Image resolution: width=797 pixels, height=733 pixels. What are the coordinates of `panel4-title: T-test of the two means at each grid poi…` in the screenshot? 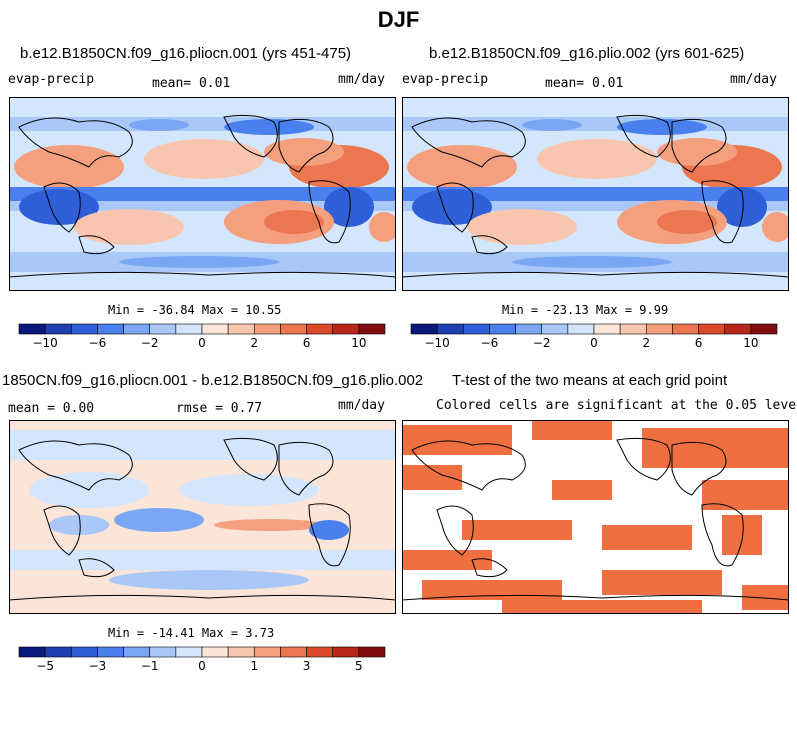 It's located at (590, 380).